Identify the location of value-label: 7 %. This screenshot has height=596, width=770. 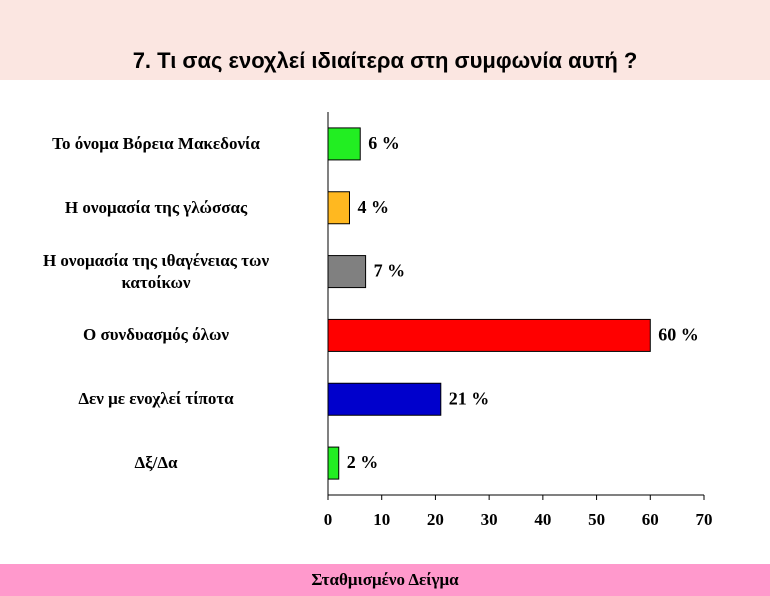
(390, 271).